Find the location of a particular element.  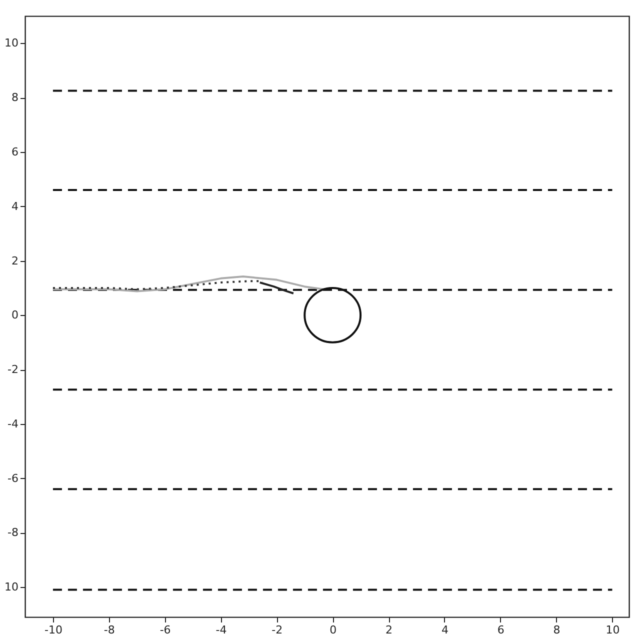

y-tick-label: 4 is located at coordinates (15, 206).